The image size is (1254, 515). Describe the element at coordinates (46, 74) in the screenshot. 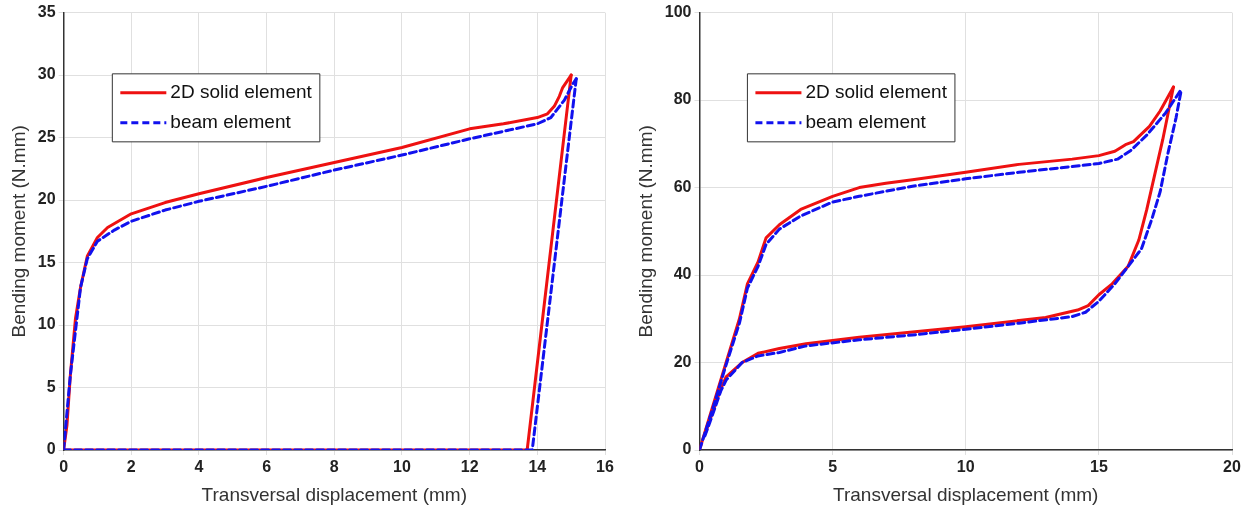

I see `y-tick-label: 30` at that location.